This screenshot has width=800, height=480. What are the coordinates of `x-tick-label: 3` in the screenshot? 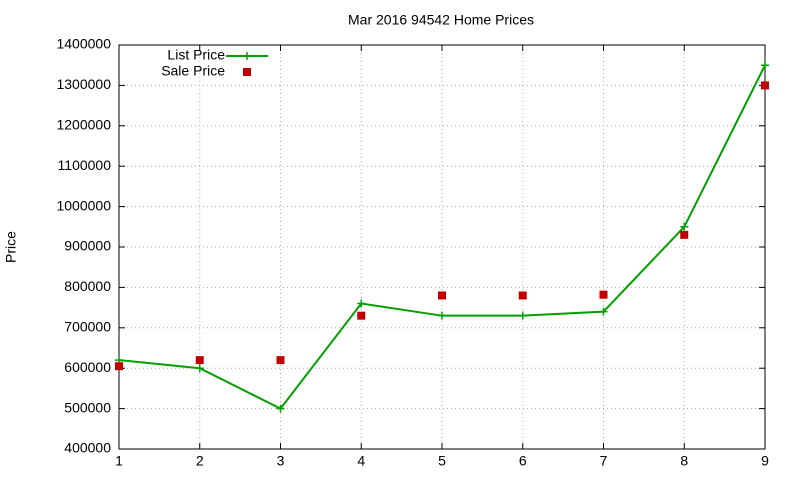 It's located at (281, 461).